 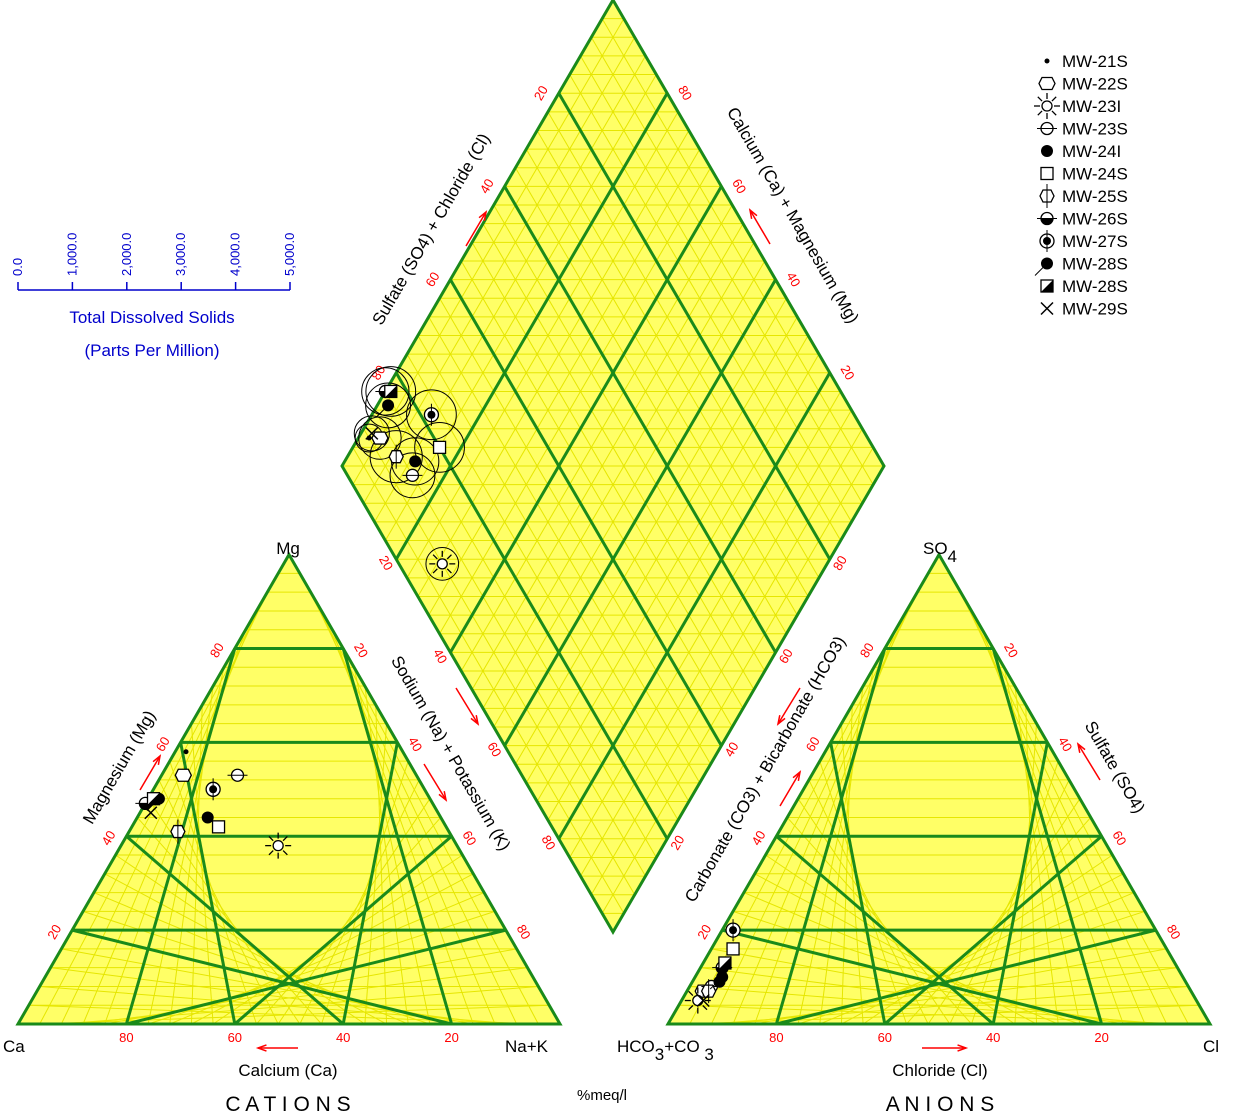 What do you see at coordinates (1011, 650) in the screenshot?
I see `anion-tick-right: 20` at bounding box center [1011, 650].